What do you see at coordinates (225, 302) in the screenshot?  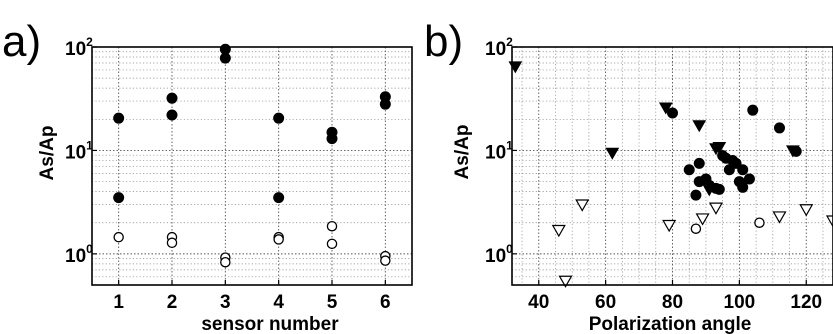 I see `x-tick-label: 3` at bounding box center [225, 302].